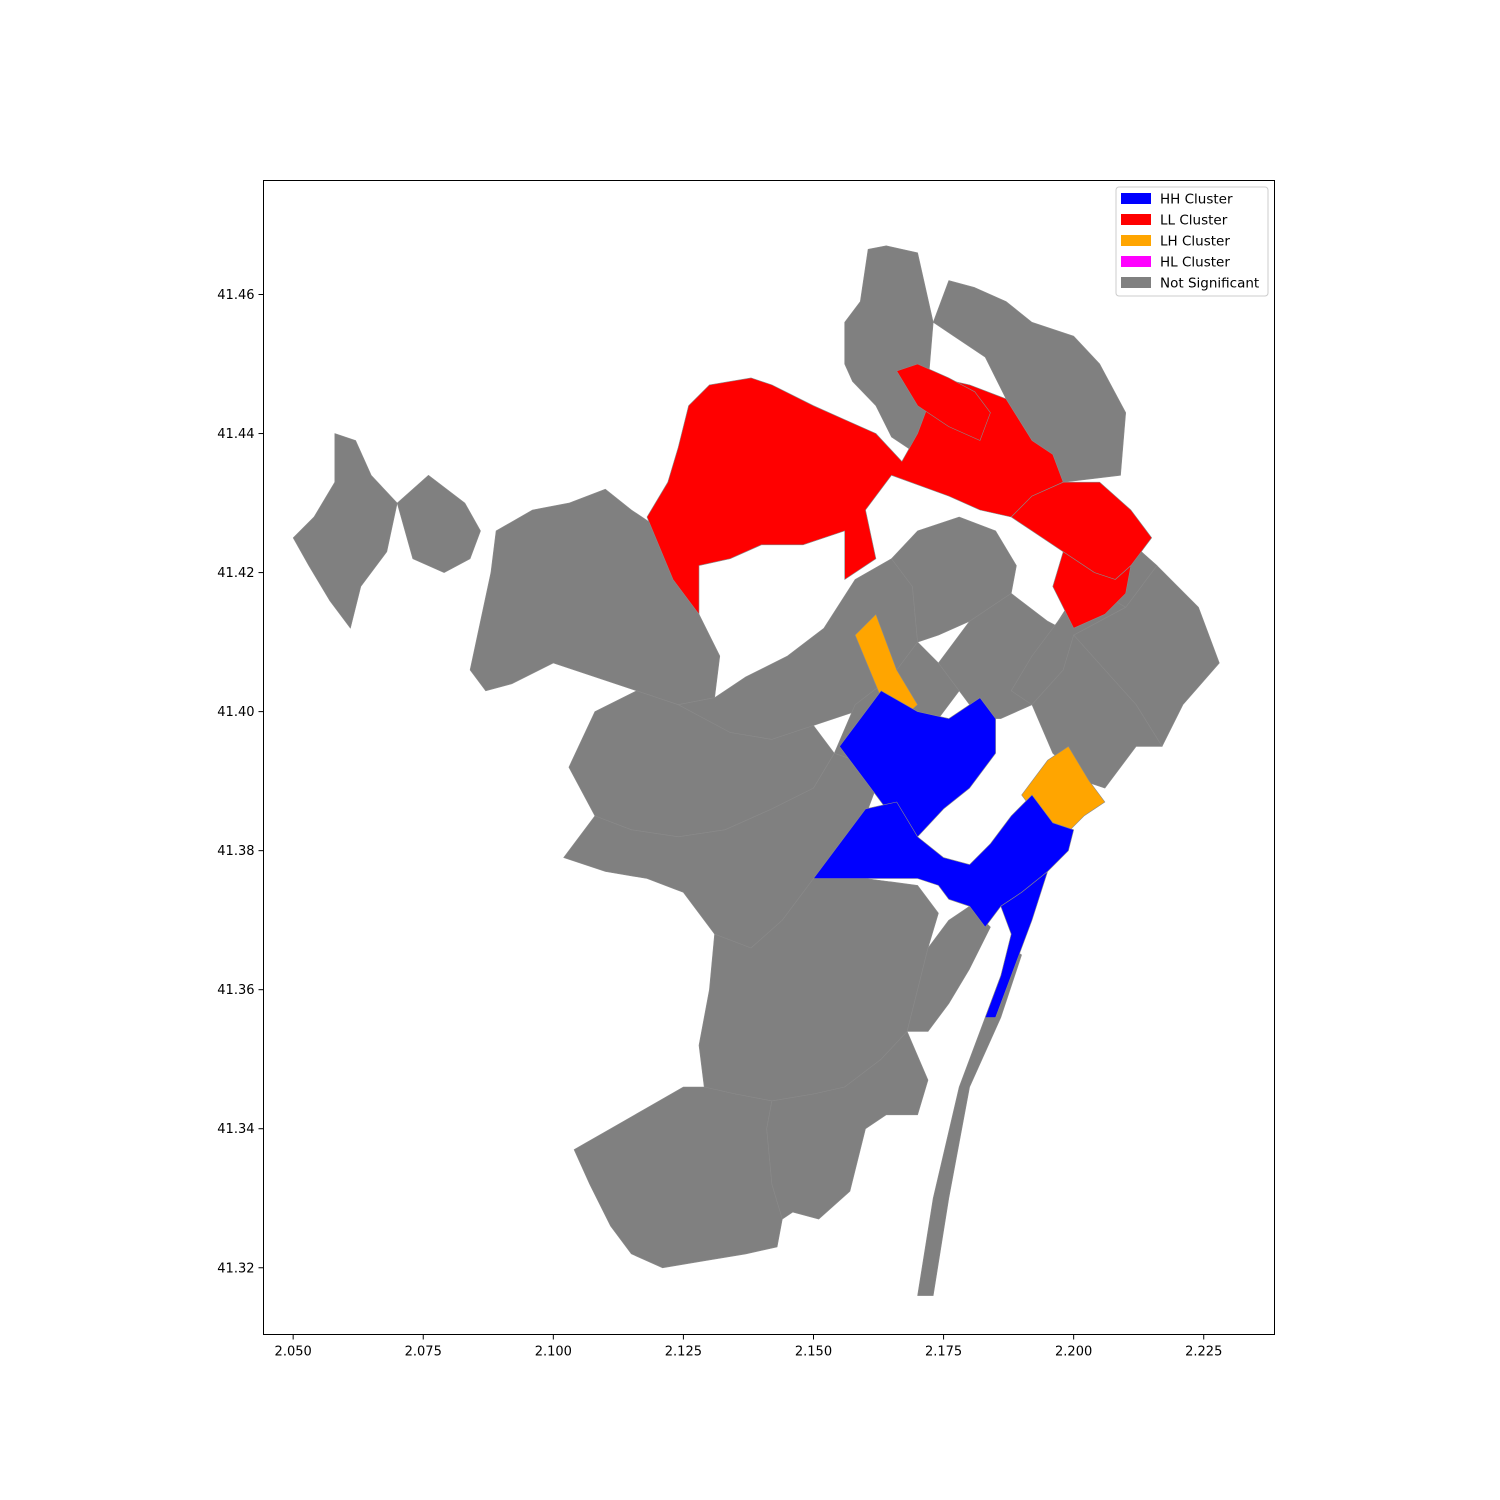 The height and width of the screenshot is (1500, 1500). Describe the element at coordinates (235, 712) in the screenshot. I see `y-tick-label-4: 41.40` at that location.